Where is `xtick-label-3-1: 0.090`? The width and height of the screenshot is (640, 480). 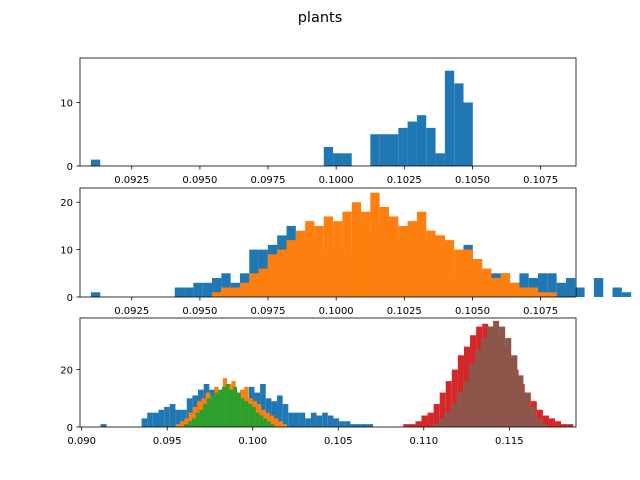
xtick-label-3-1: 0.090 is located at coordinates (81, 441).